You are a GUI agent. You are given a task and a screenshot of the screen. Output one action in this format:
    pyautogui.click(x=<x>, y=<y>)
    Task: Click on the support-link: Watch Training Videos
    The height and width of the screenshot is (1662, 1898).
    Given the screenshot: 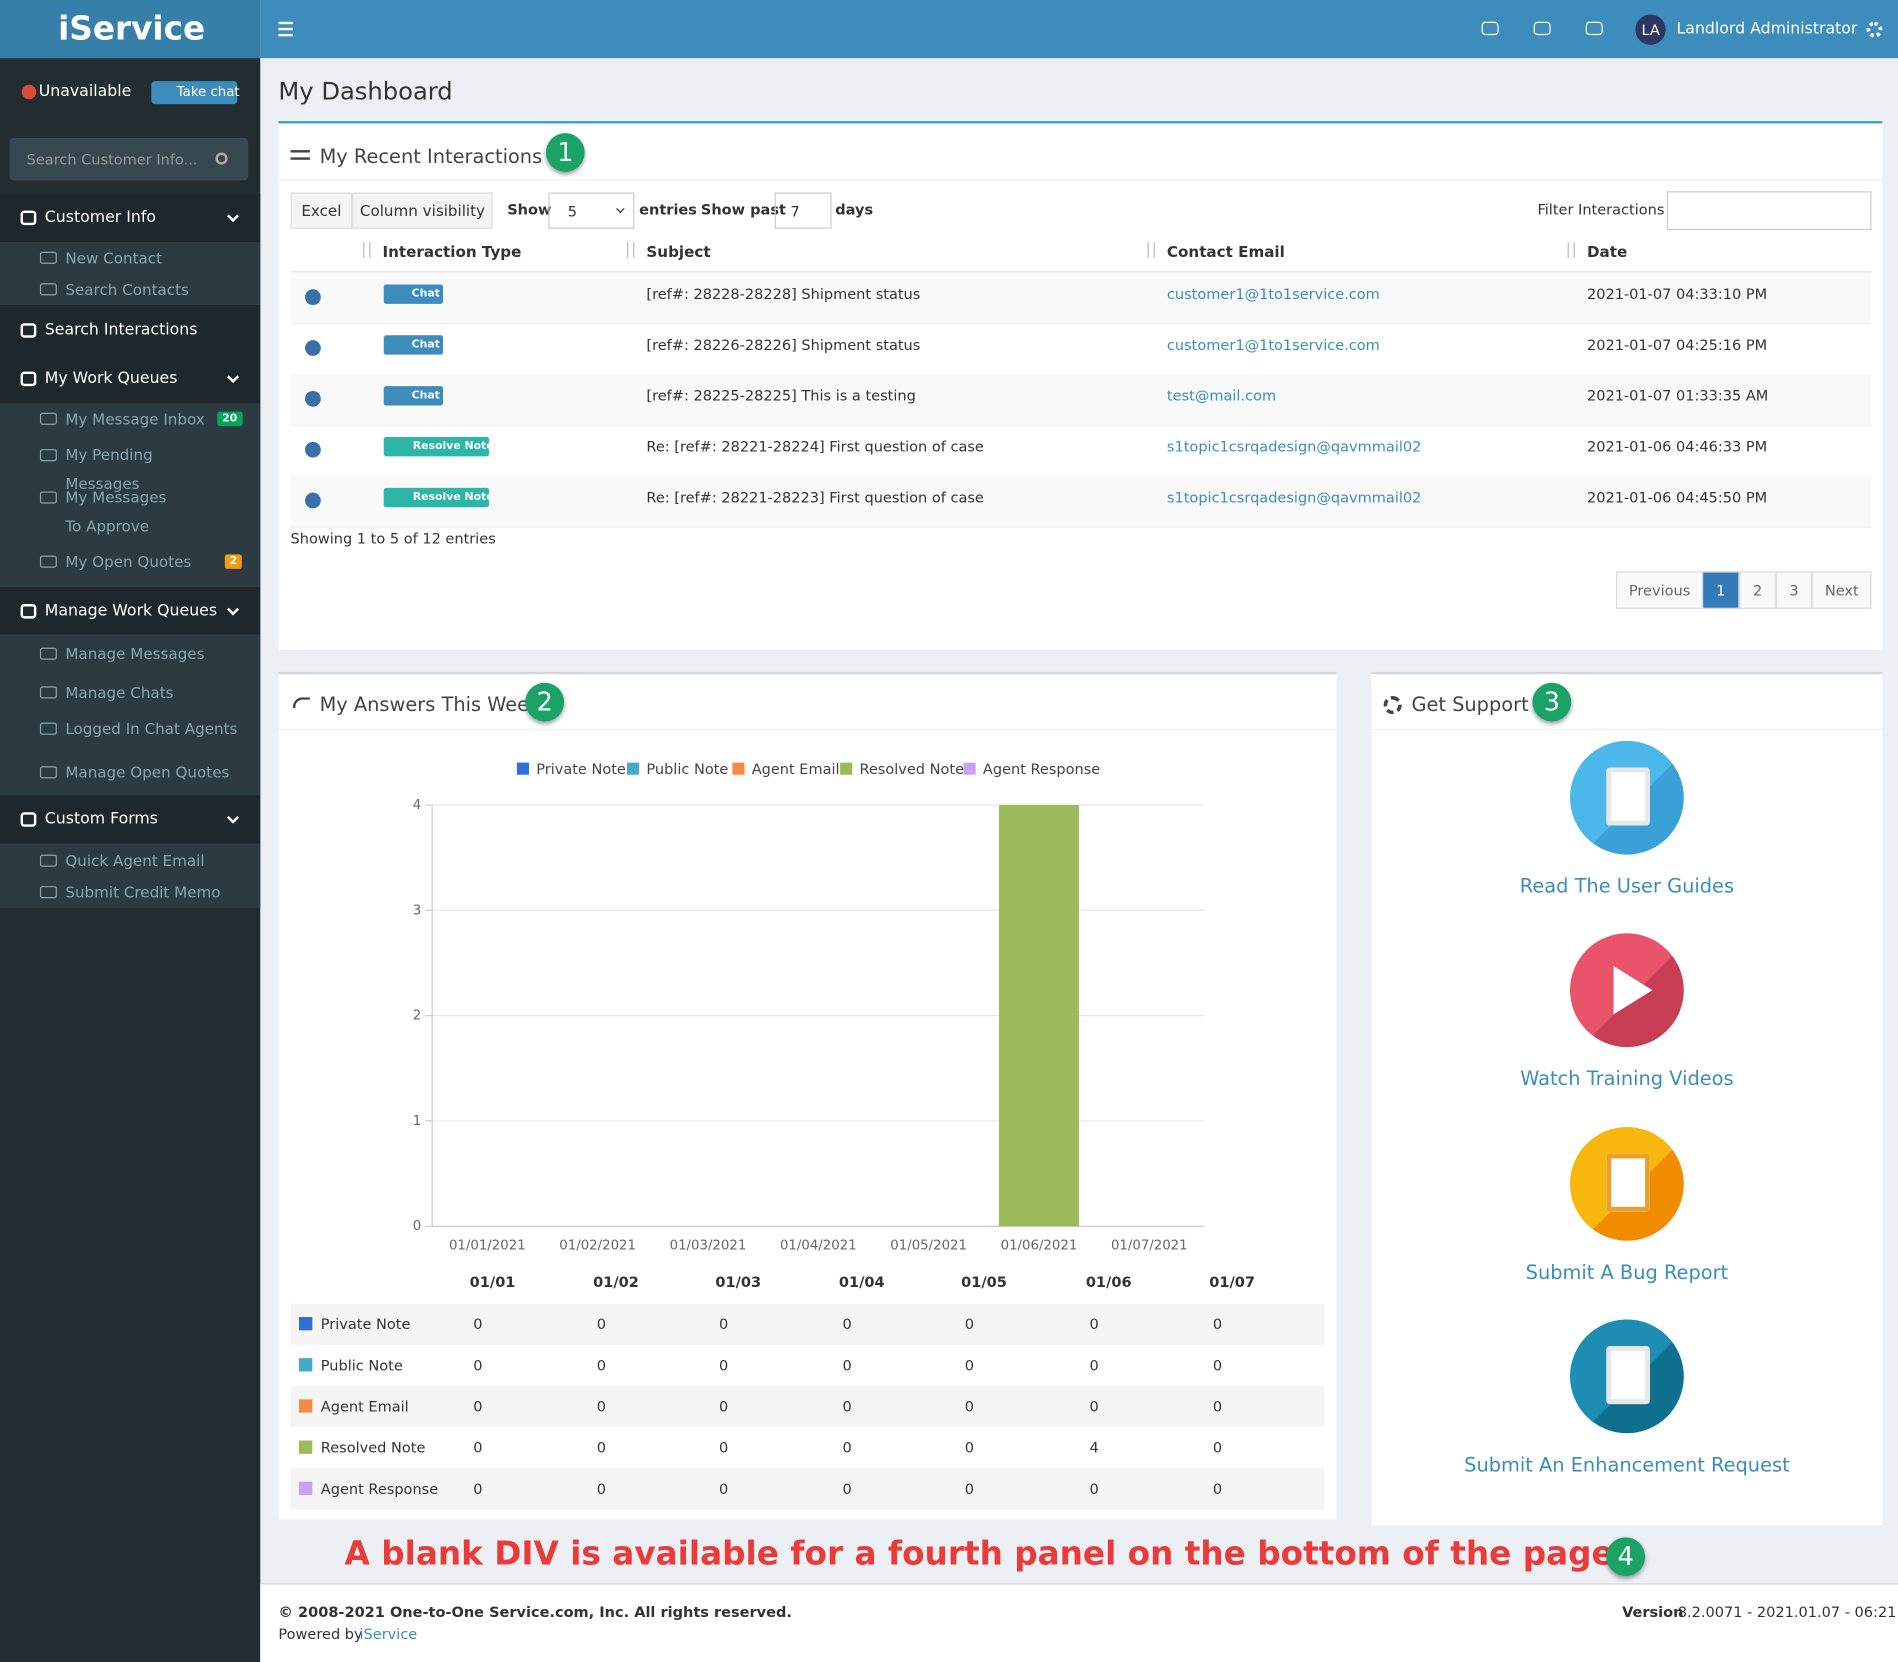 What is the action you would take?
    pyautogui.click(x=1627, y=1079)
    